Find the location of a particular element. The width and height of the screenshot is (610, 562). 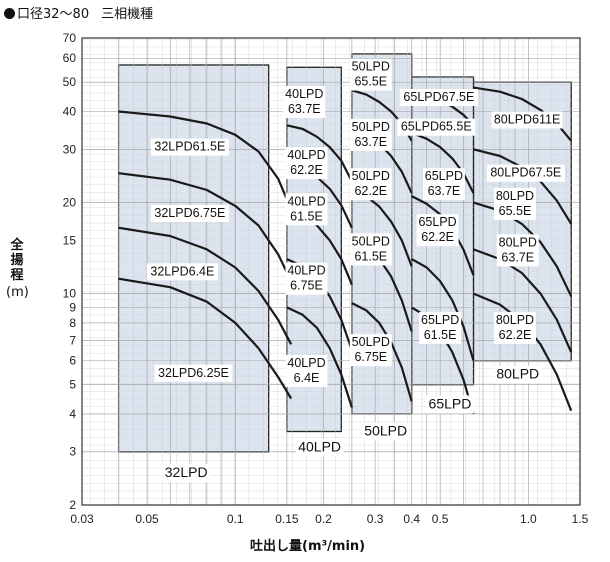

family-label: 50LPD is located at coordinates (385, 430).